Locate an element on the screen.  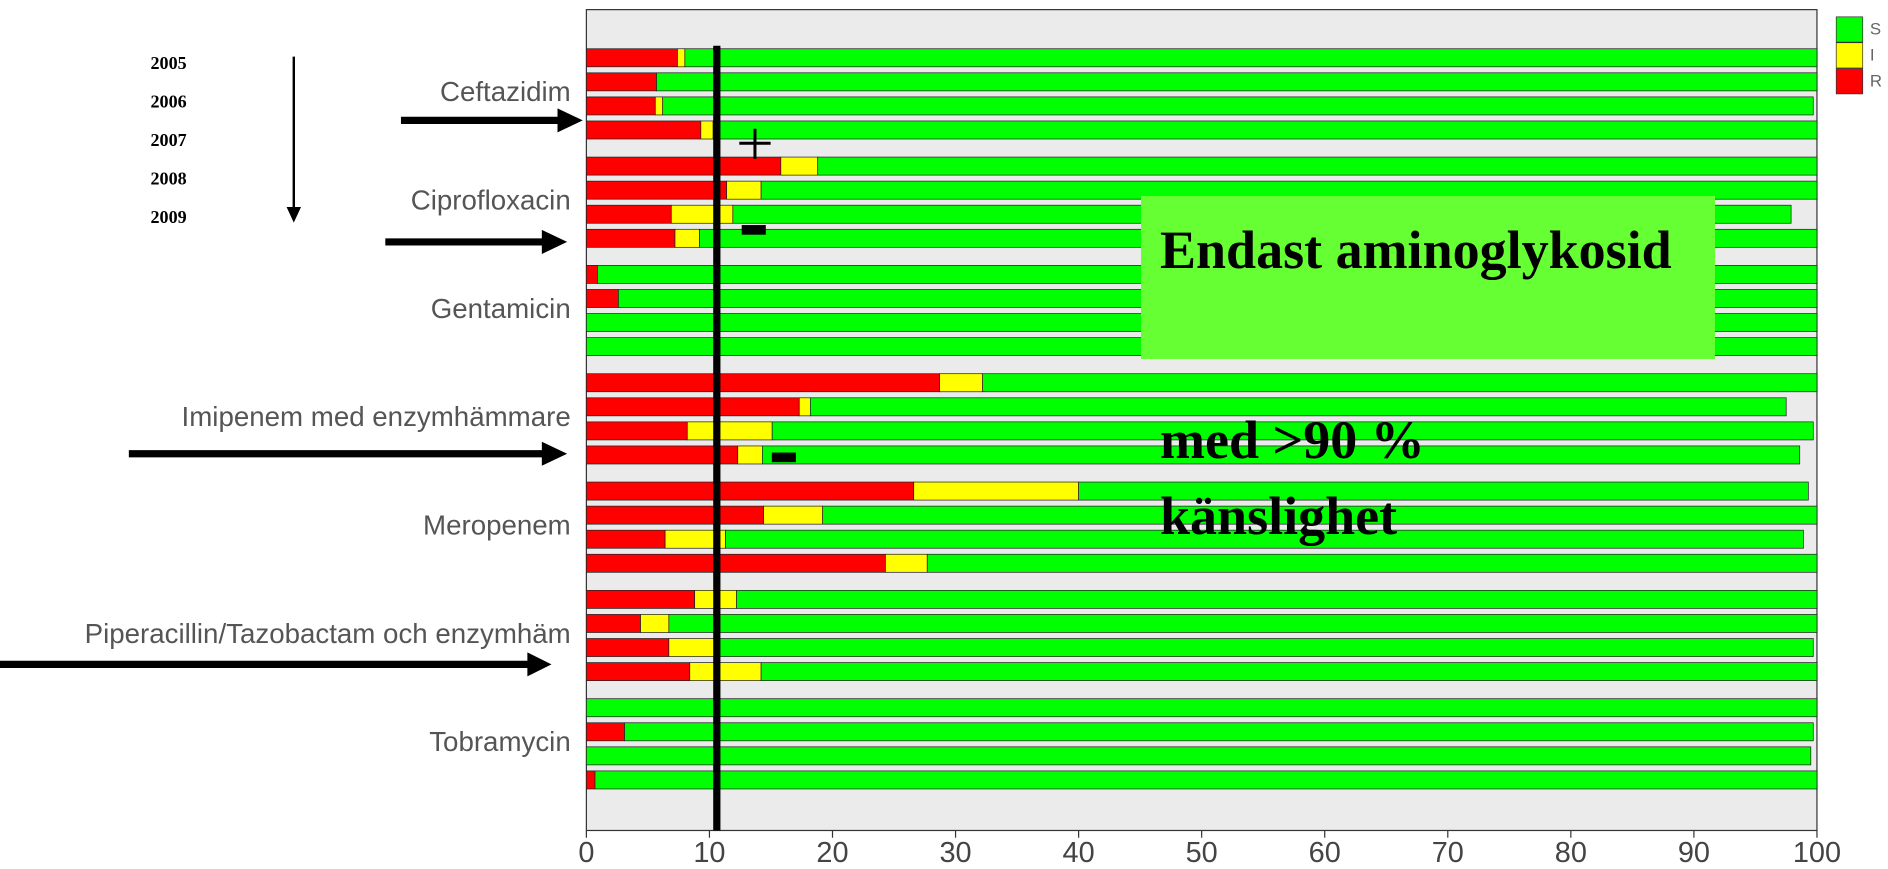
x-tick-label: 100 is located at coordinates (1817, 853).